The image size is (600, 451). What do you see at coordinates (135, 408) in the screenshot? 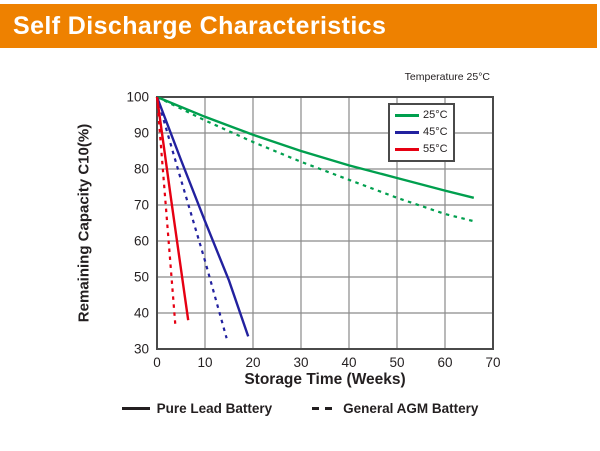
I see `solid-line-swatch` at bounding box center [135, 408].